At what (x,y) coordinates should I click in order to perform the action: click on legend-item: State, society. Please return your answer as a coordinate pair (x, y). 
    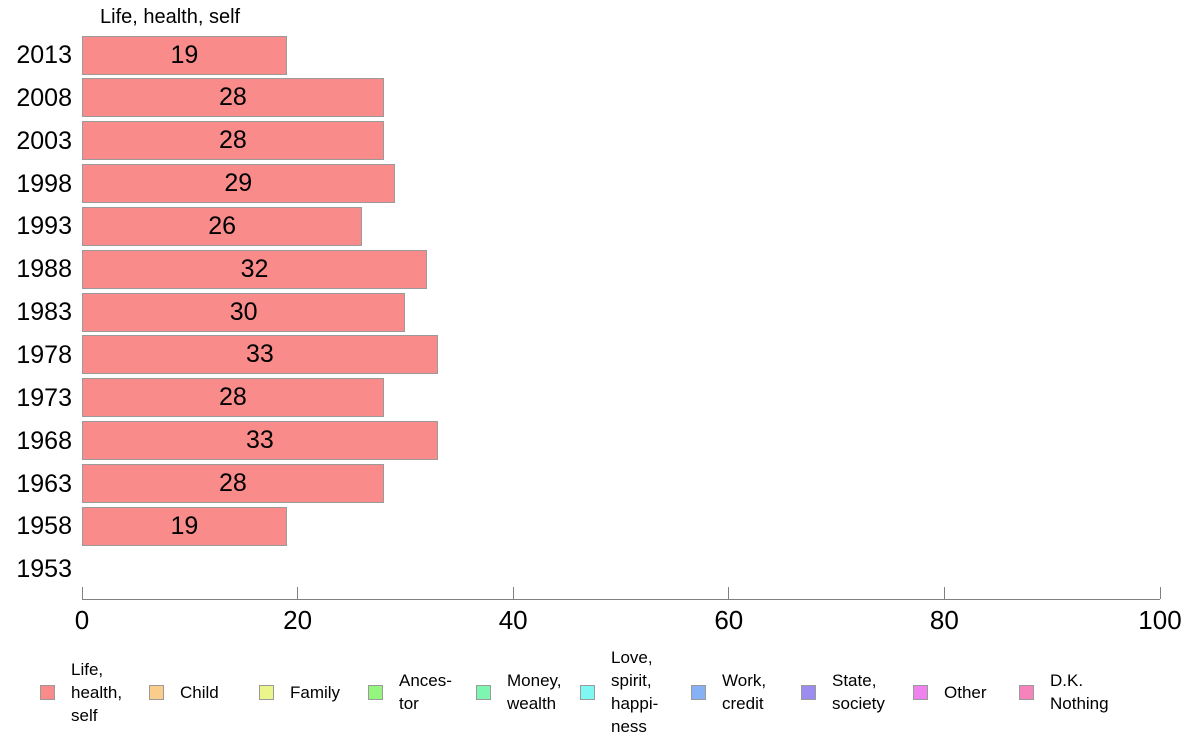
    Looking at the image, I should click on (843, 692).